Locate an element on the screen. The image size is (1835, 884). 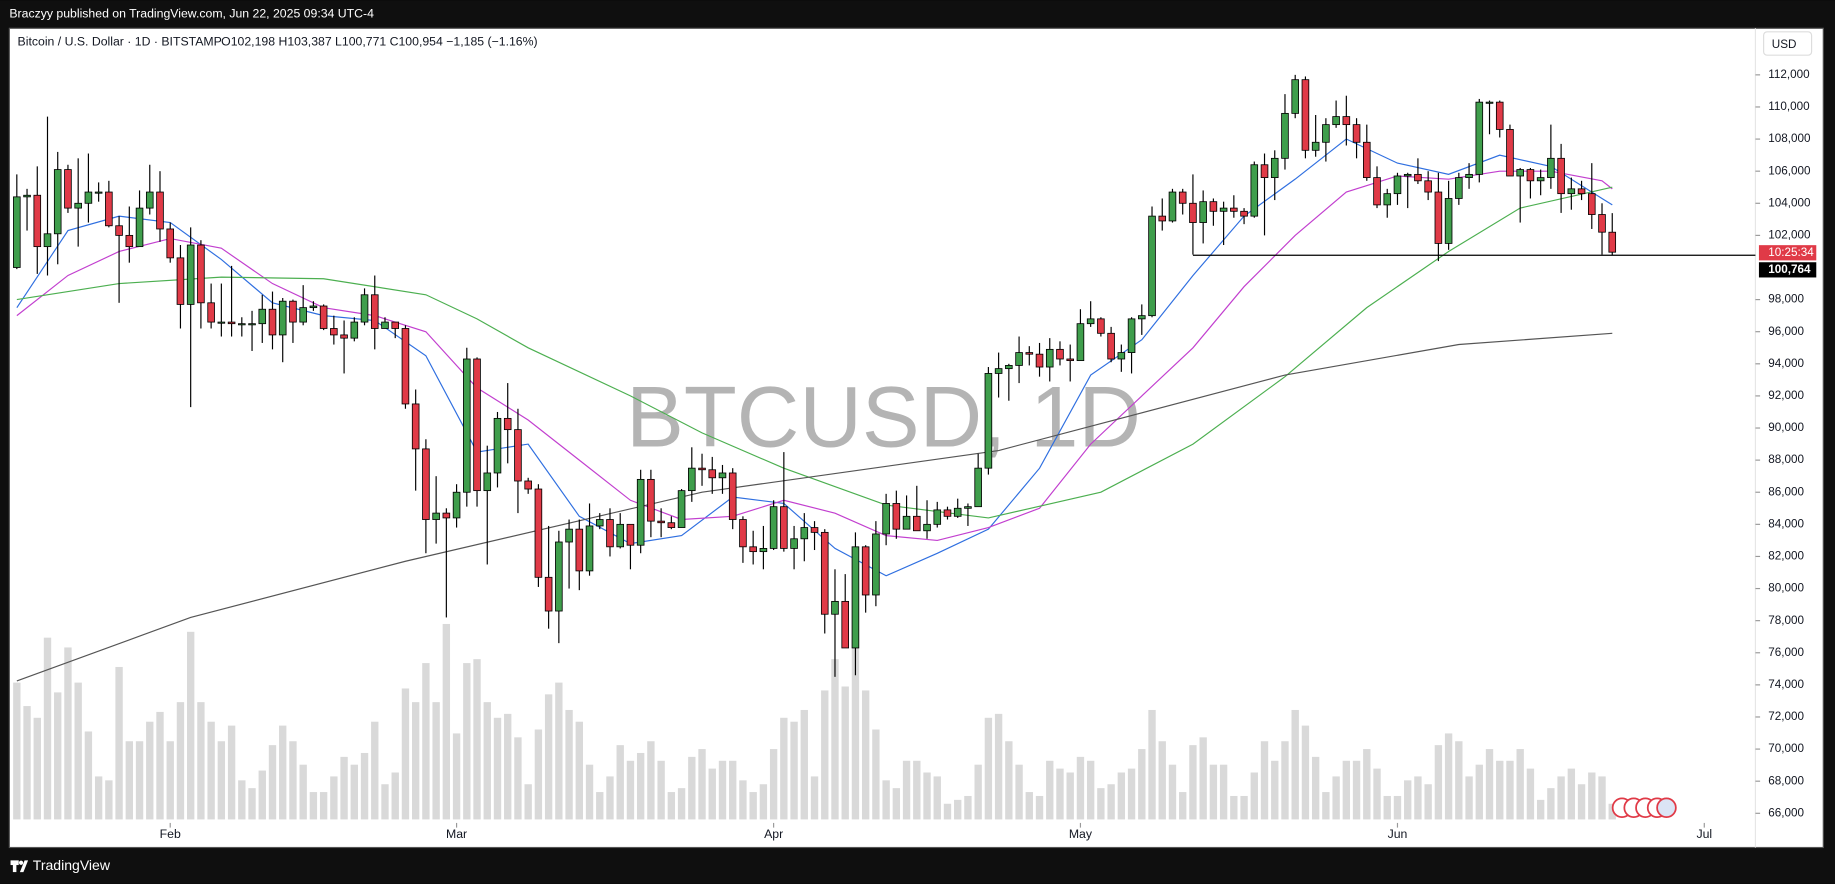
event-icon is located at coordinates (1666, 807).